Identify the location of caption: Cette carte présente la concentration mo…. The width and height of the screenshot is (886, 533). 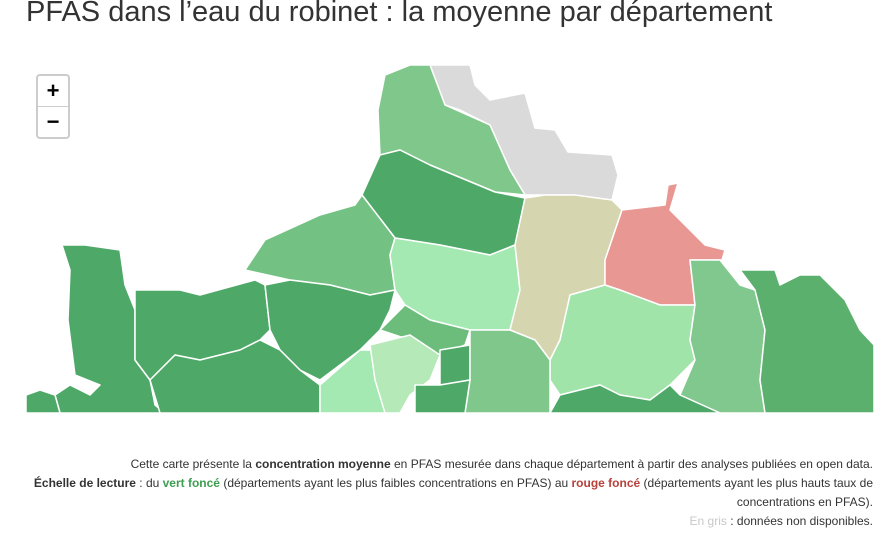
(449, 493).